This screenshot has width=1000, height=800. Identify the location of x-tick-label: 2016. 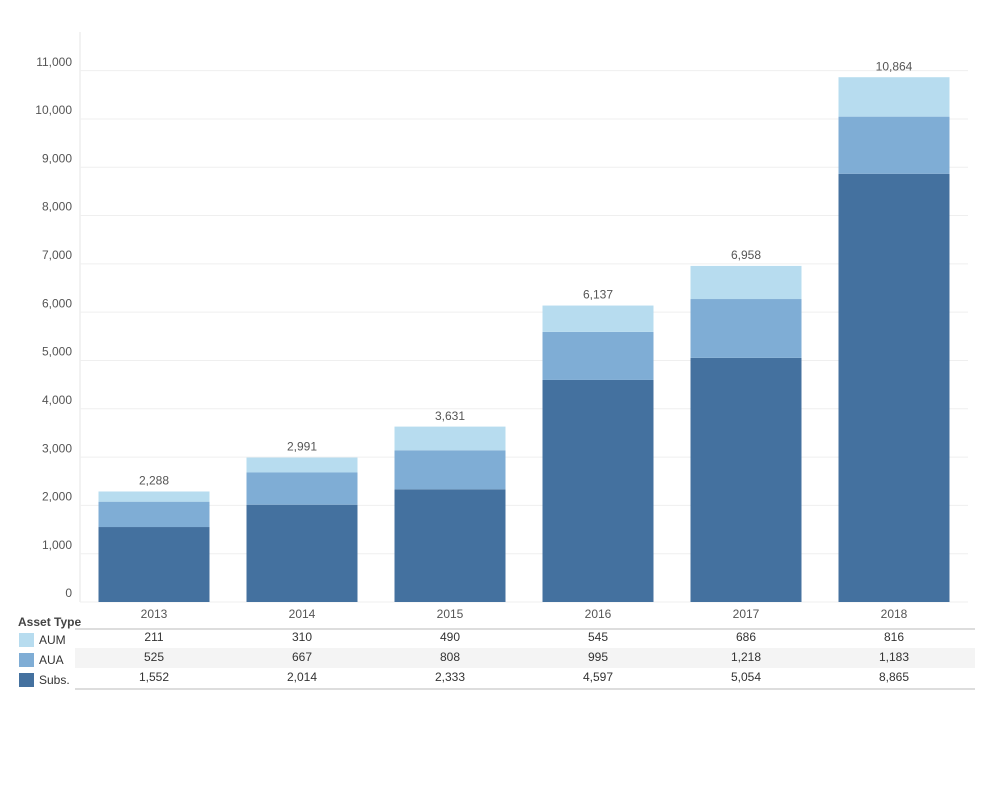
(598, 614).